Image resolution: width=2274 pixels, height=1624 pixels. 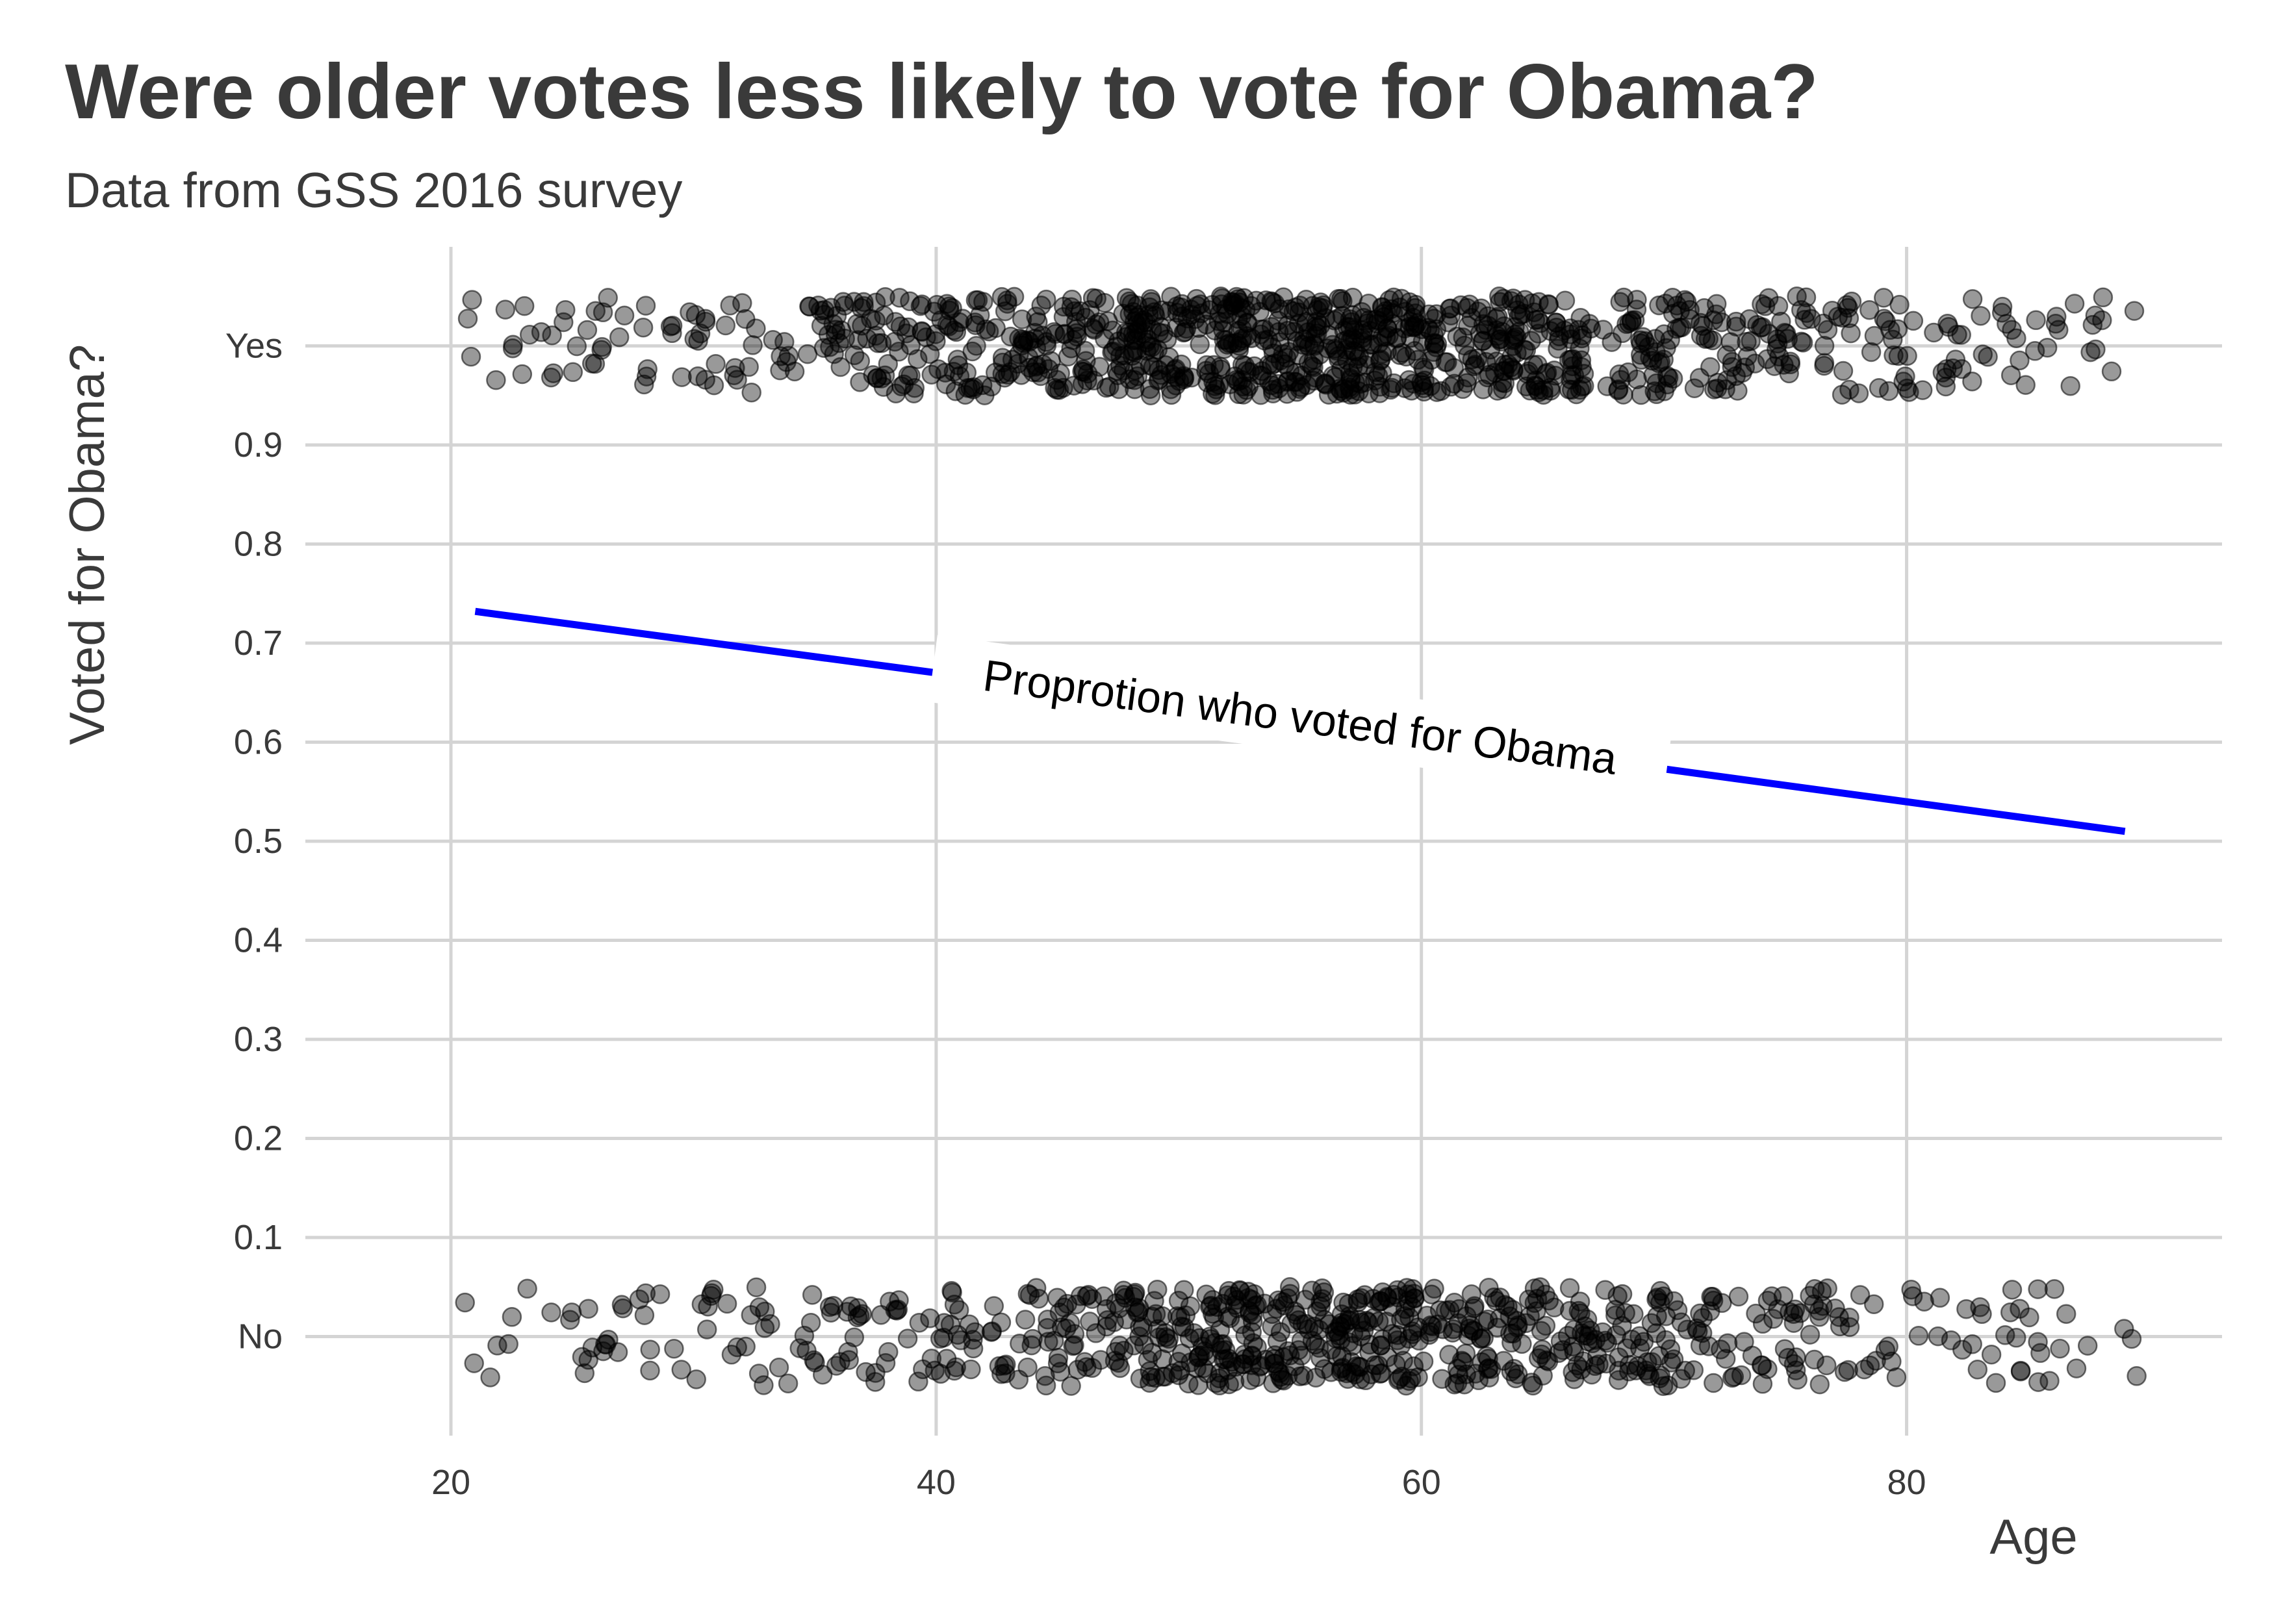 What do you see at coordinates (1300, 717) in the screenshot?
I see `line-label-background` at bounding box center [1300, 717].